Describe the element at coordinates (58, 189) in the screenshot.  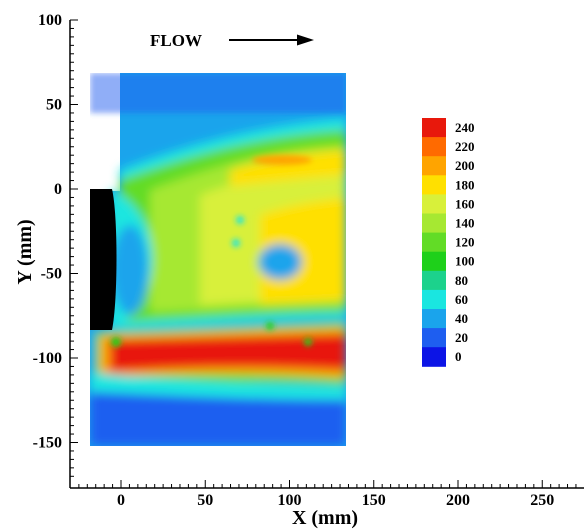
I see `y-tick-label: 0` at that location.